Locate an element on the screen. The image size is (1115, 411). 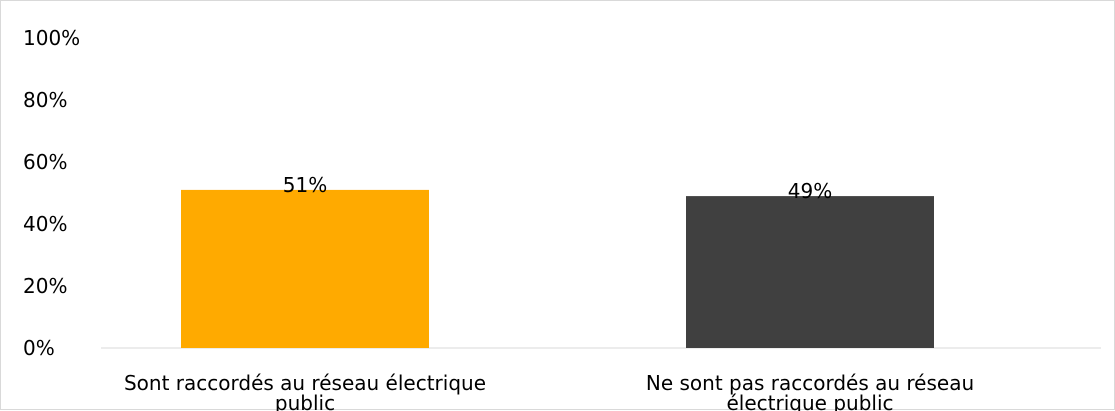
y-tick-label: 40% is located at coordinates (45, 224).